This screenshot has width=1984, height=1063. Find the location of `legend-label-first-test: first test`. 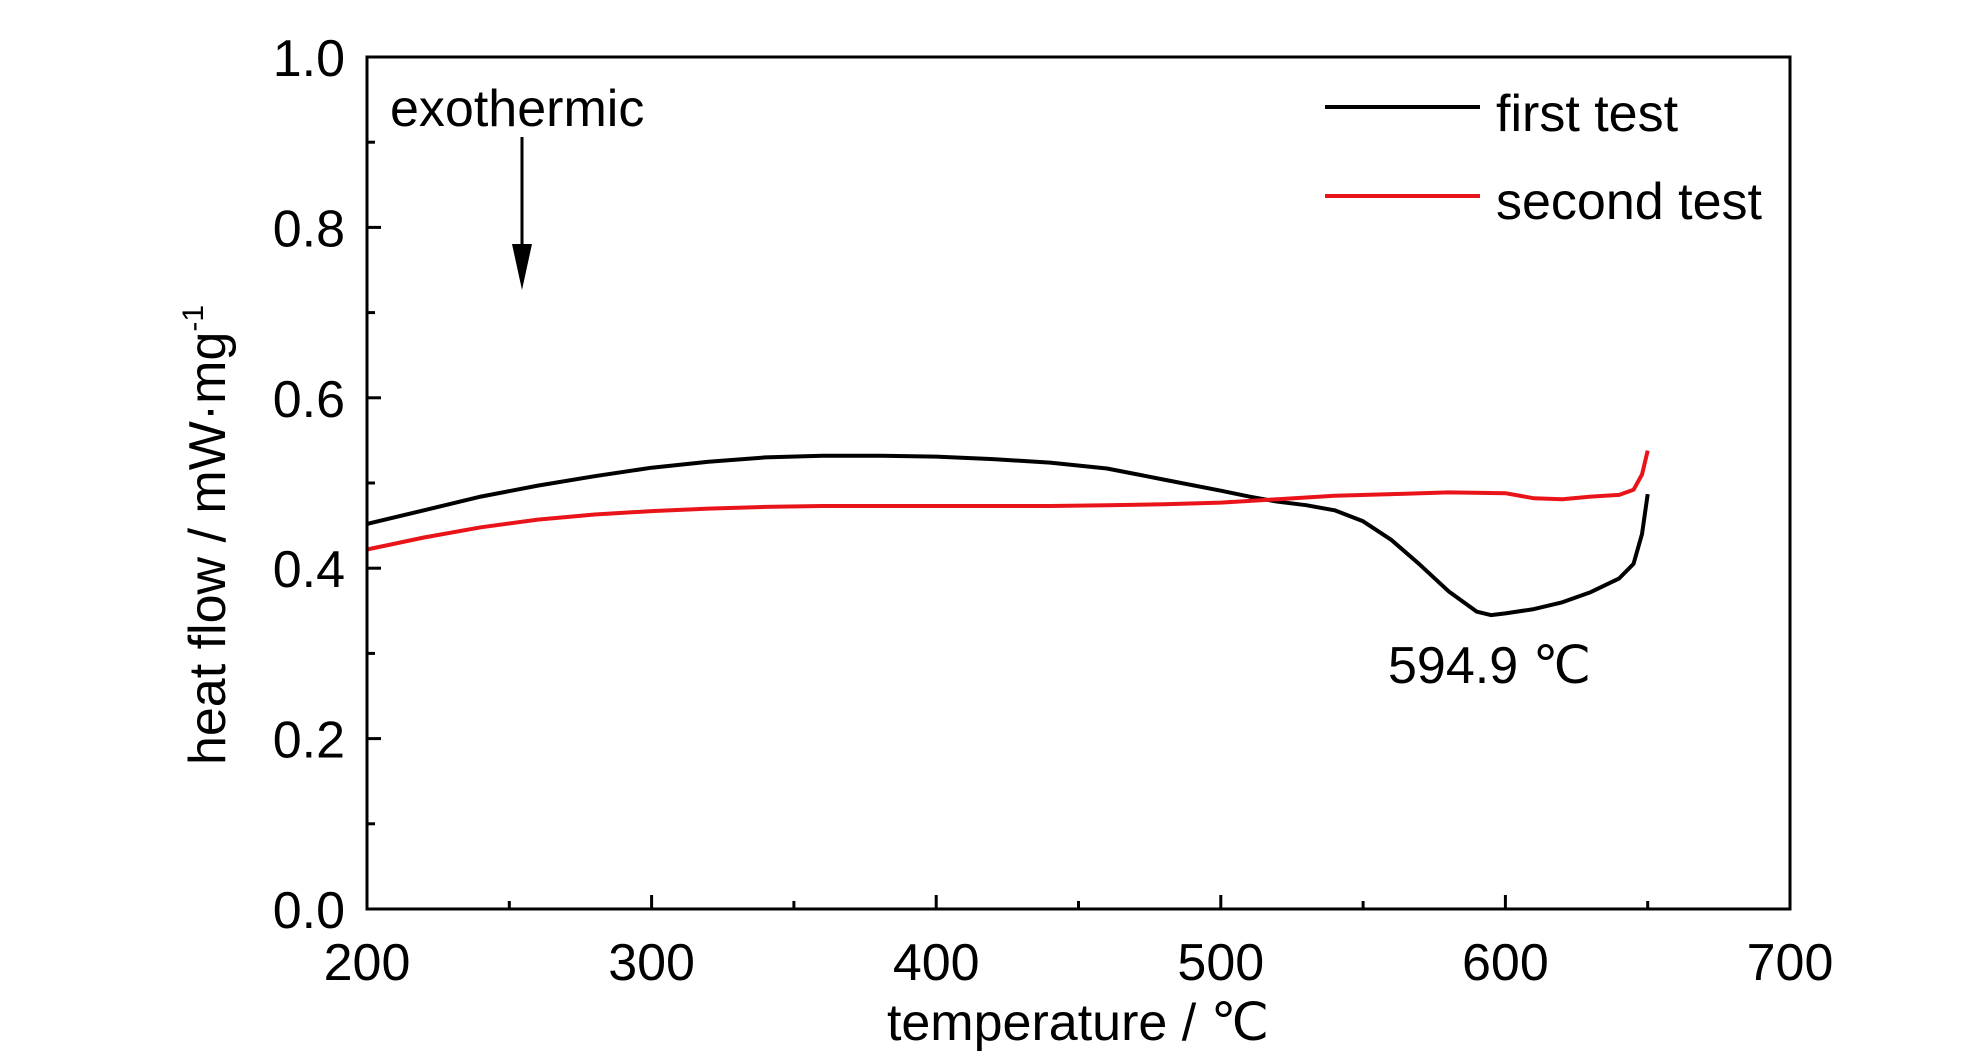

legend-label-first-test: first test is located at coordinates (1587, 114).